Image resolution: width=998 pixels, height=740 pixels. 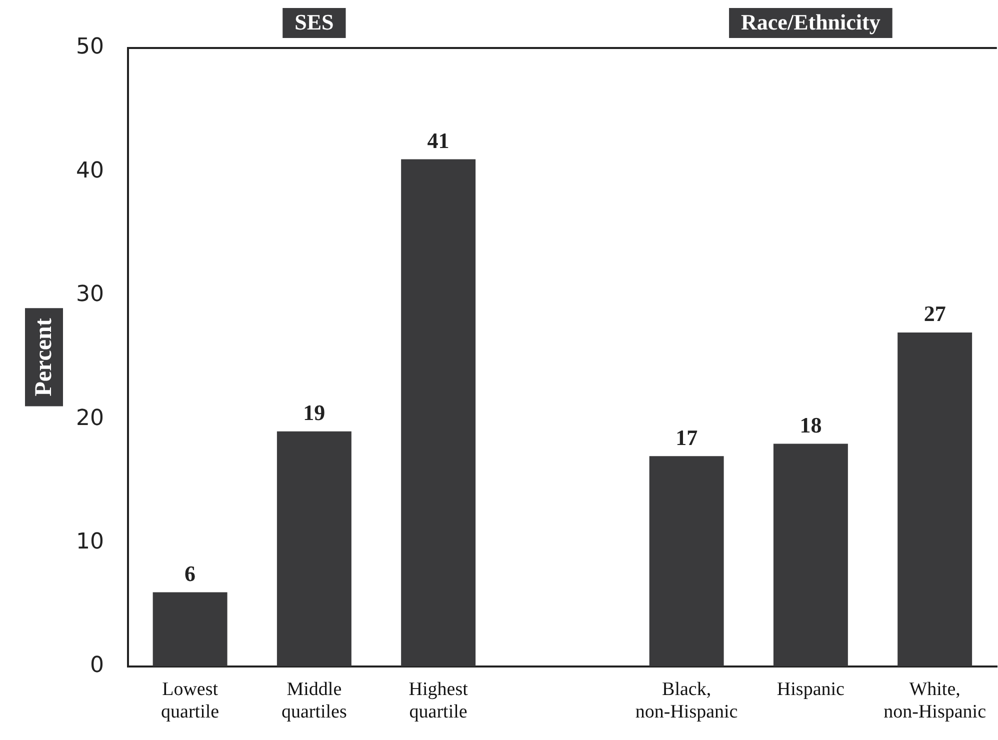 I want to click on y-axis-title: Percent, so click(x=44, y=357).